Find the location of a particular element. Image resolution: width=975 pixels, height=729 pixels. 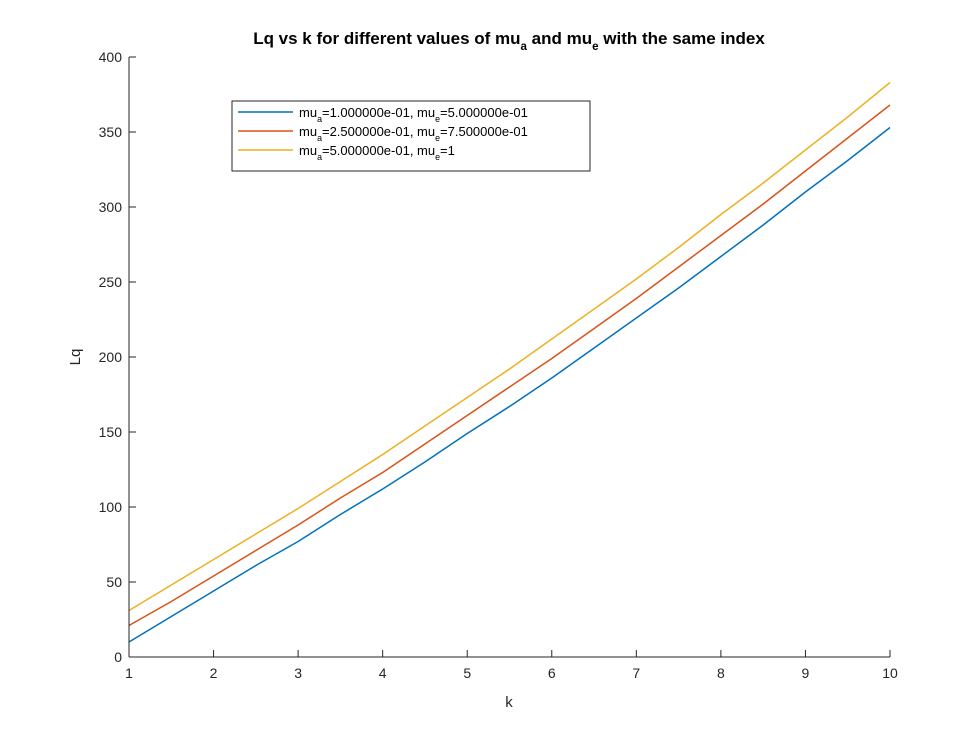

text-part: with the same index is located at coordinates (682, 38).